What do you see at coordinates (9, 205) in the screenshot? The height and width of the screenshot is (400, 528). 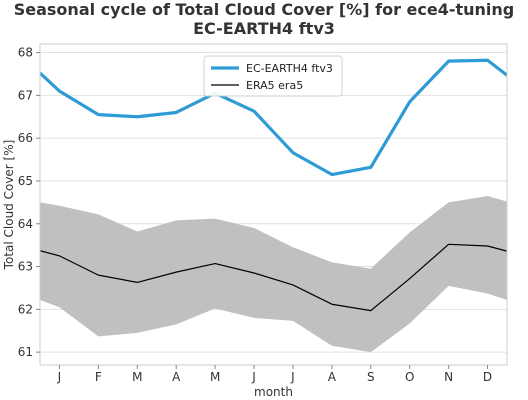 I see `y-axis-label: Total Cloud Cover [%]` at bounding box center [9, 205].